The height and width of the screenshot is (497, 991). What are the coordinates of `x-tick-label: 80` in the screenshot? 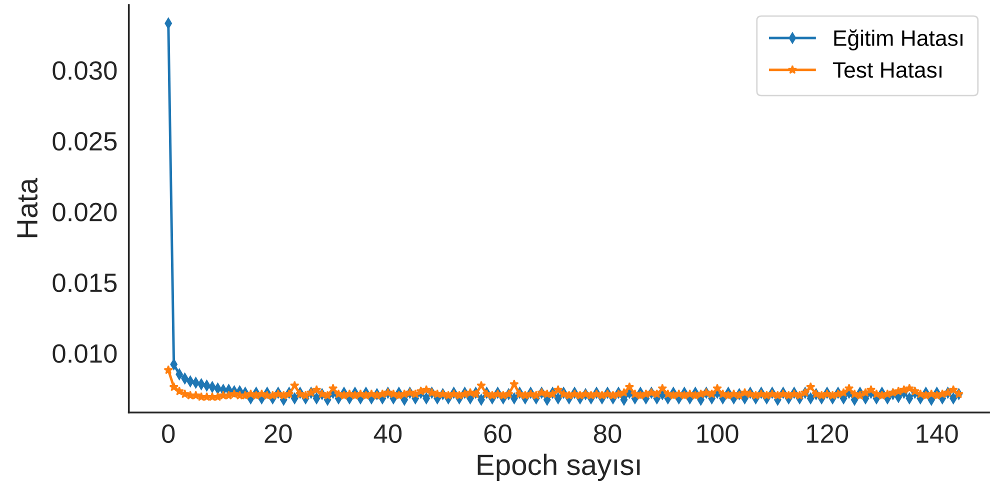 It's located at (608, 434).